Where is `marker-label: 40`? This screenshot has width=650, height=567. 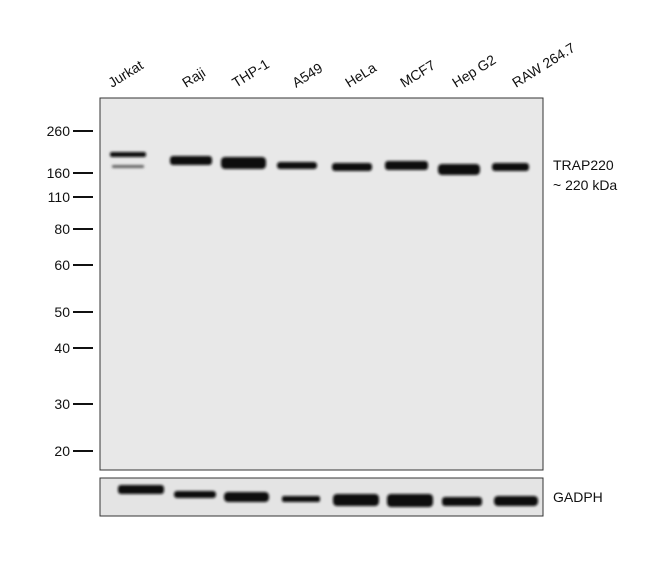
marker-label: 40 is located at coordinates (62, 348).